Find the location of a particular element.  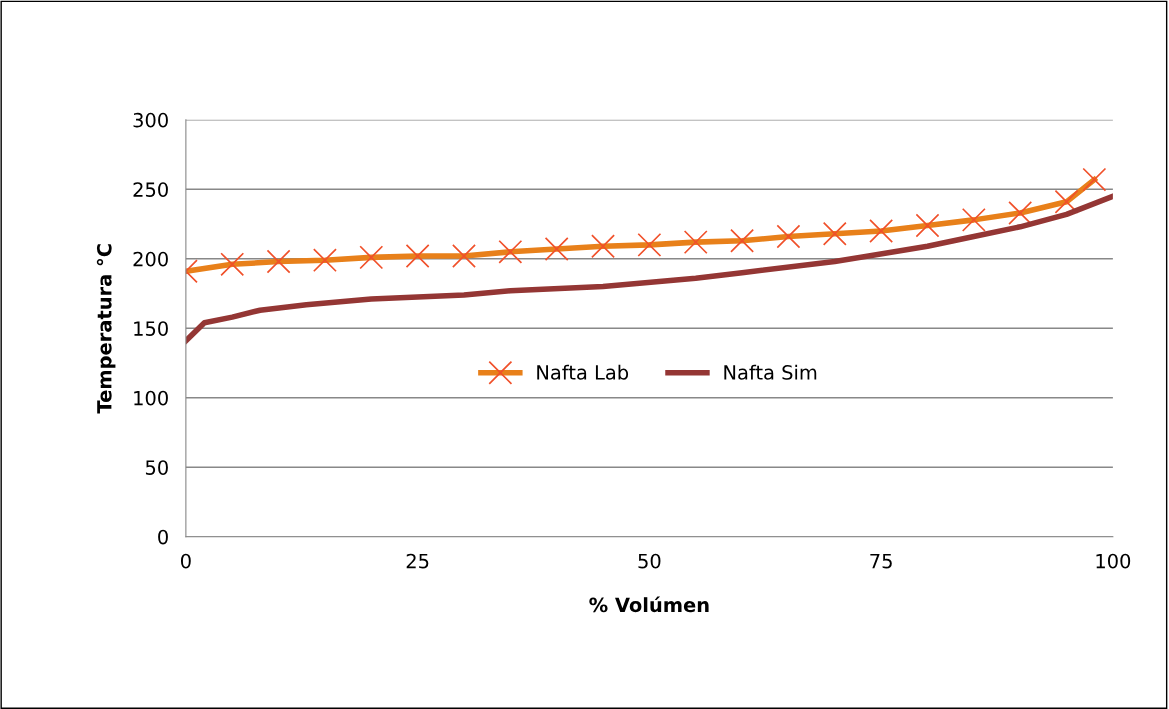

y-tick-label: 100 is located at coordinates (151, 398).